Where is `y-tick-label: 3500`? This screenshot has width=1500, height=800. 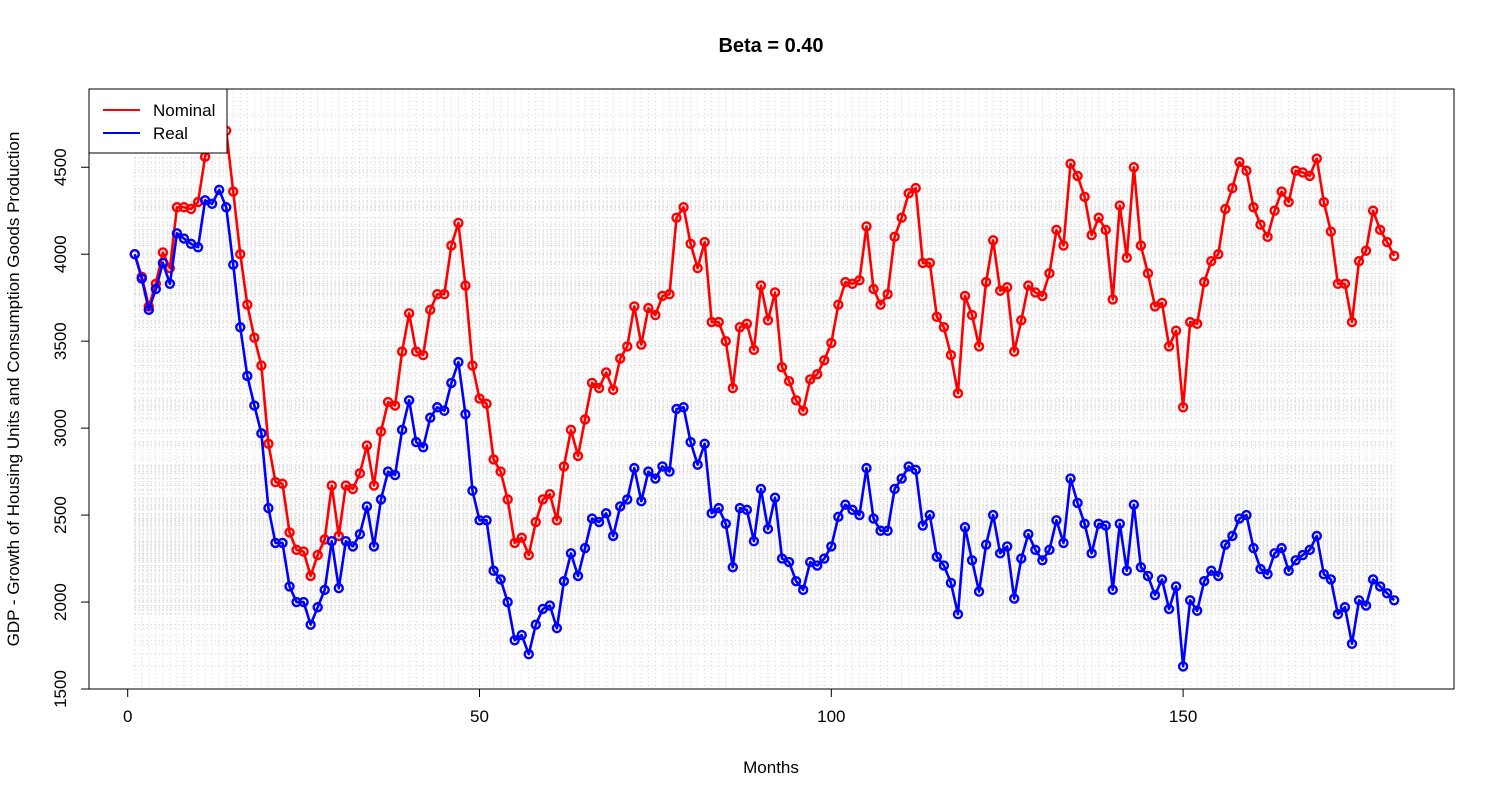 y-tick-label: 3500 is located at coordinates (60, 341).